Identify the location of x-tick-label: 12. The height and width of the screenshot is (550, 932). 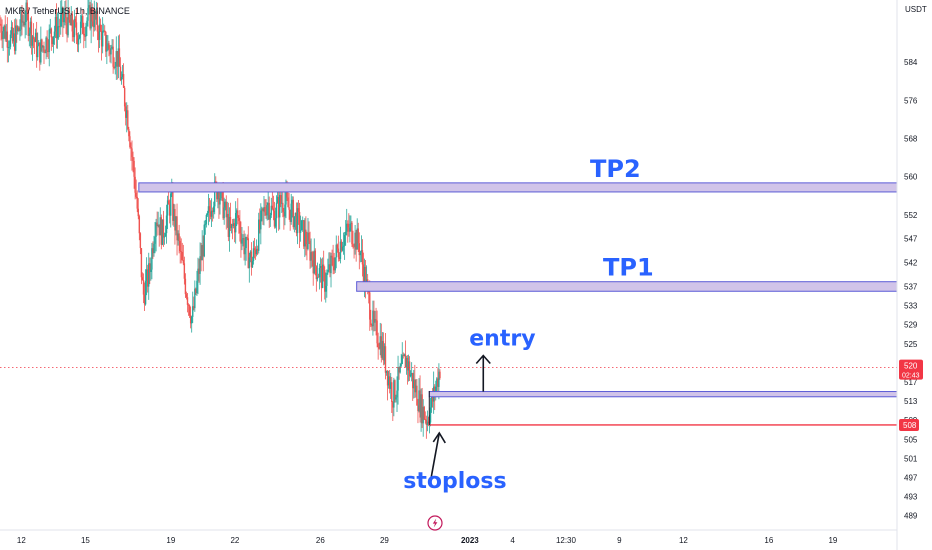
(683, 540).